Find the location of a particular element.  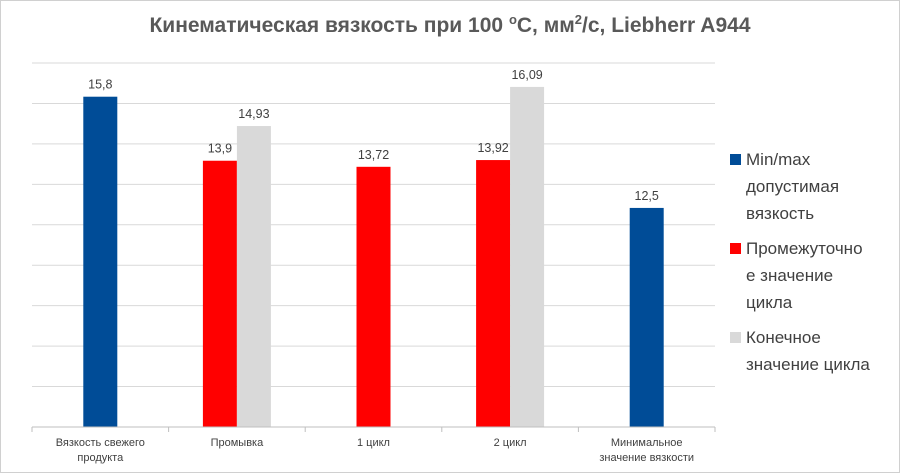

data-label: 13,92 is located at coordinates (492, 148).